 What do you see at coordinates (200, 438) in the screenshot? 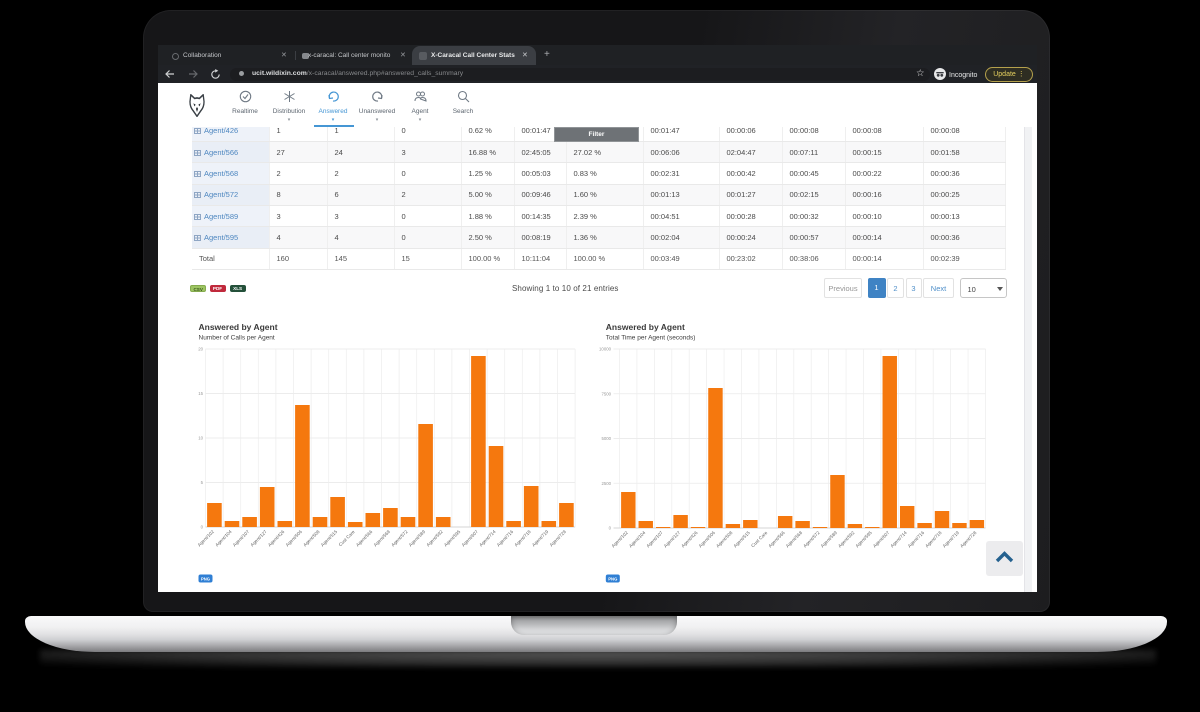
I see `svg-text: 10` at bounding box center [200, 438].